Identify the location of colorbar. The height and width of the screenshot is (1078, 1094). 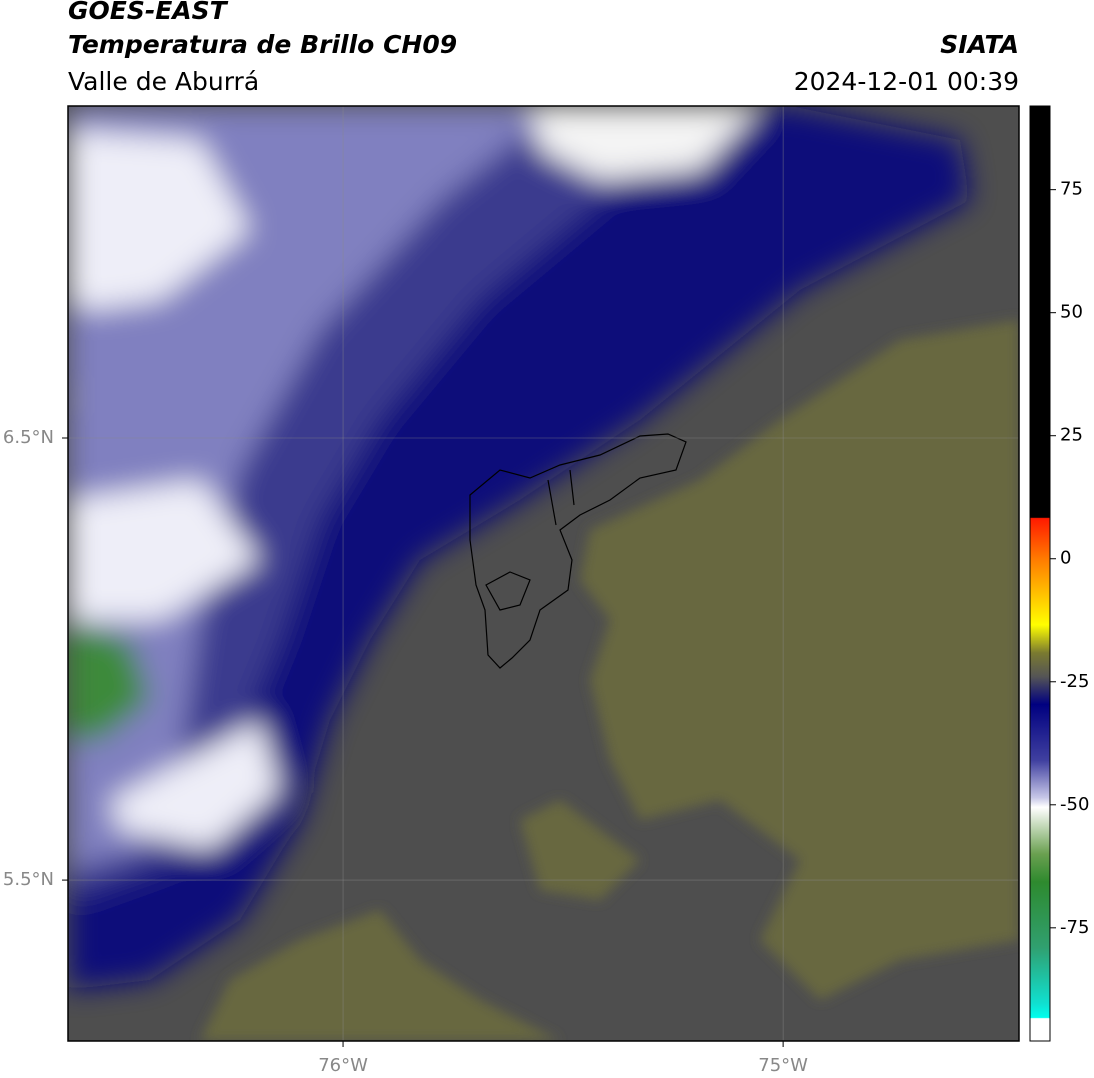
(1040, 573).